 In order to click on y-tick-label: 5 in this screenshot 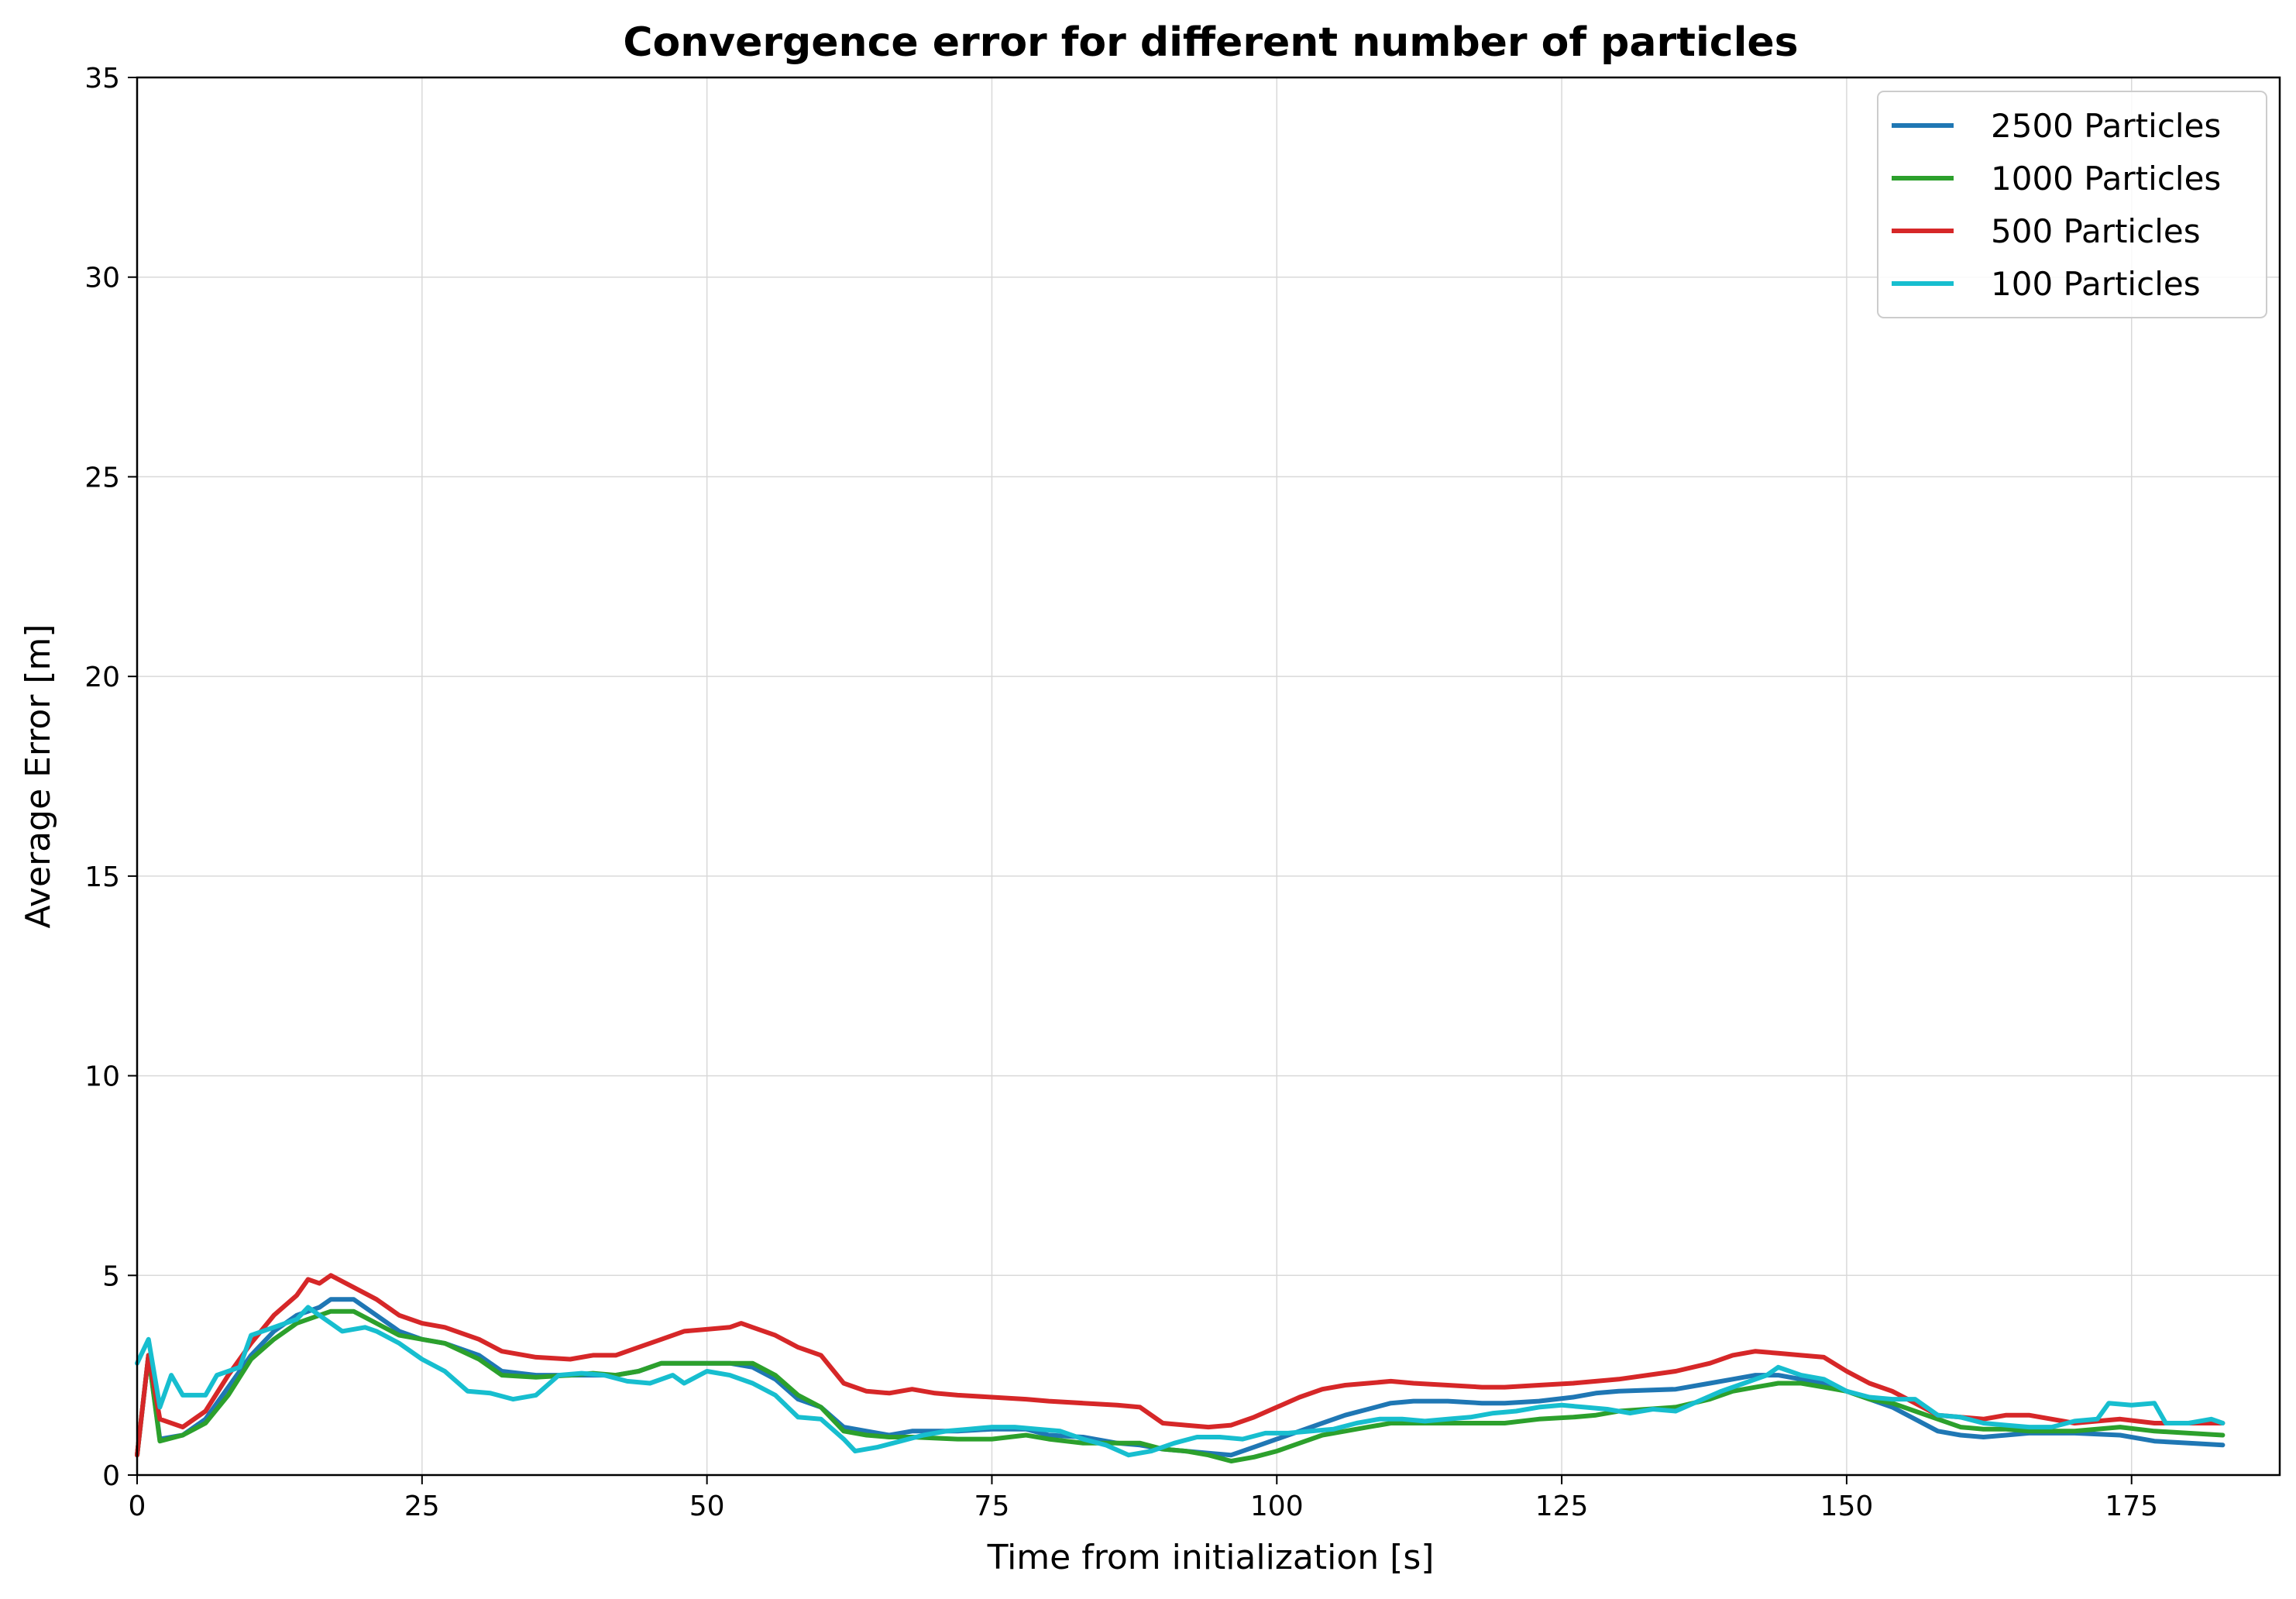, I will do `click(111, 1276)`.